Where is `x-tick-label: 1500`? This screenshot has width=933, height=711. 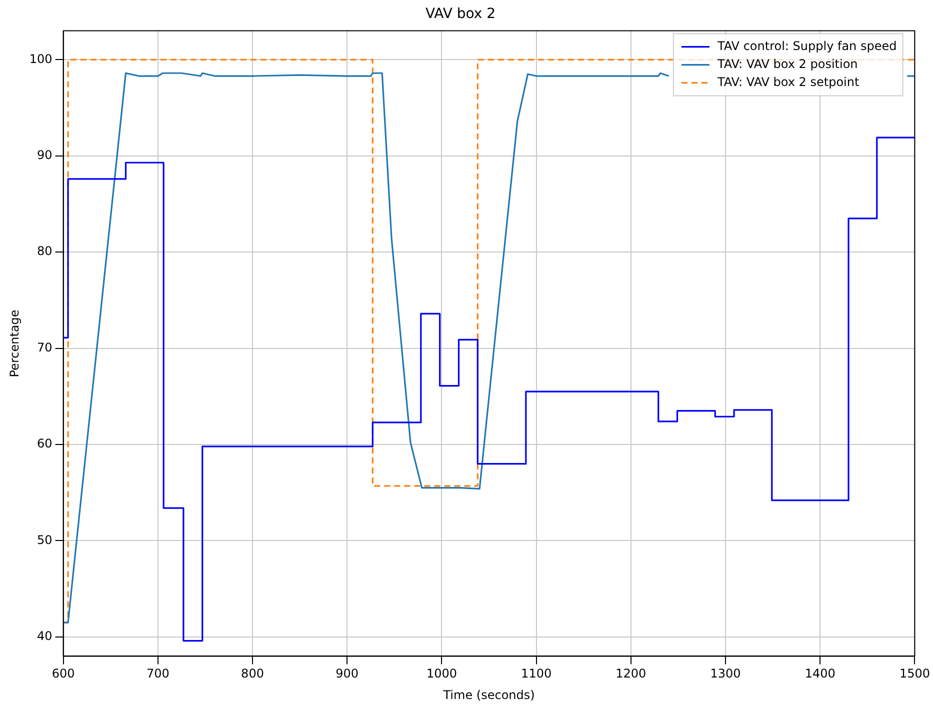
x-tick-label: 1500 is located at coordinates (914, 673).